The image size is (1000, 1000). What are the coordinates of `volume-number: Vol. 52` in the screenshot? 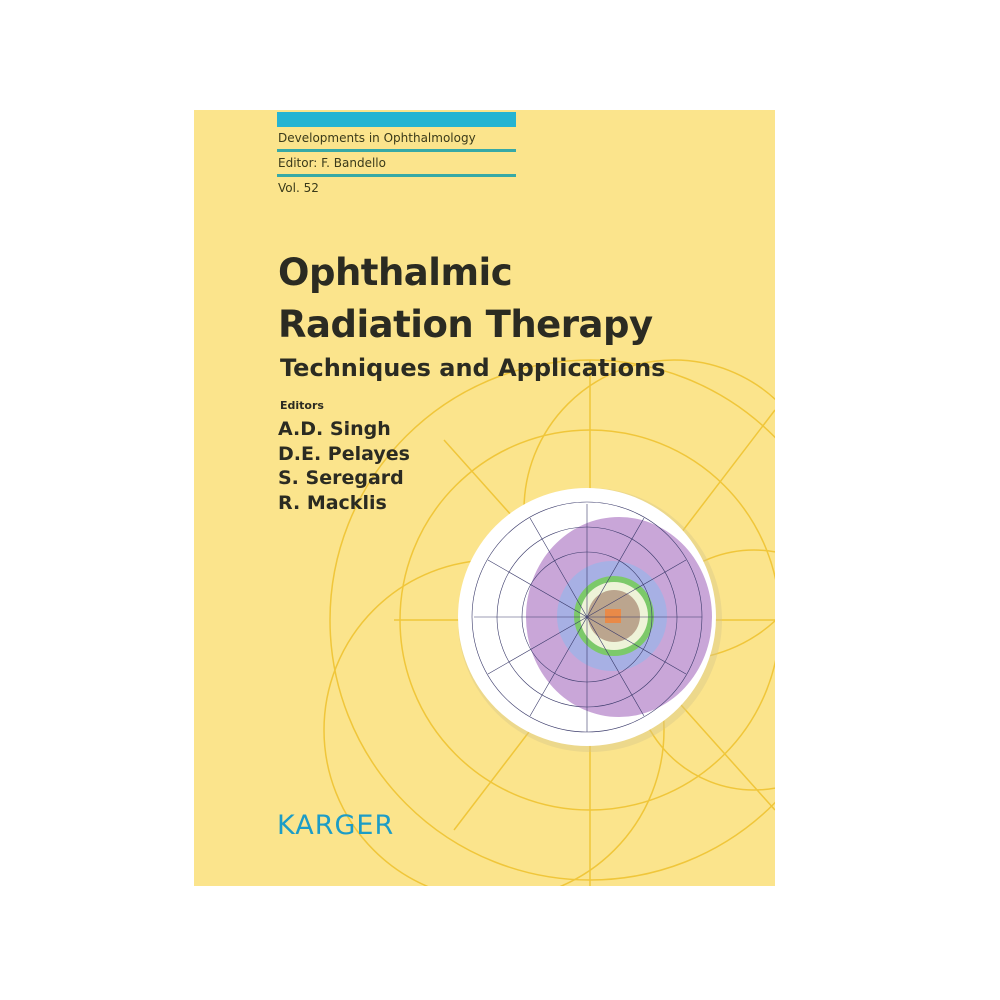 It's located at (298, 188).